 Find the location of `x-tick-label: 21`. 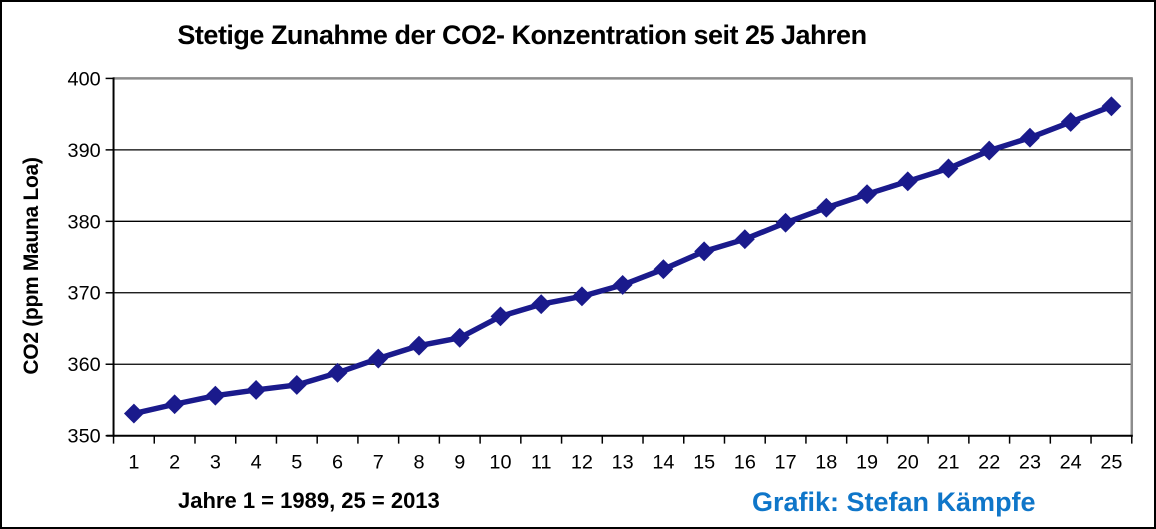

x-tick-label: 21 is located at coordinates (948, 462).